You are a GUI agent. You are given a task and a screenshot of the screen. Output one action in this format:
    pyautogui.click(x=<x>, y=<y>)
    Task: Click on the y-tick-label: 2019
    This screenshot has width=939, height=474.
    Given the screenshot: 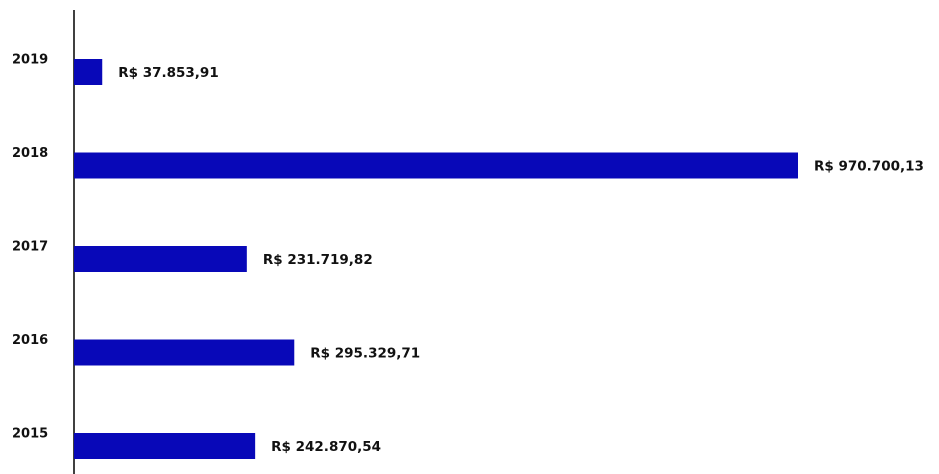 What is the action you would take?
    pyautogui.click(x=30, y=60)
    